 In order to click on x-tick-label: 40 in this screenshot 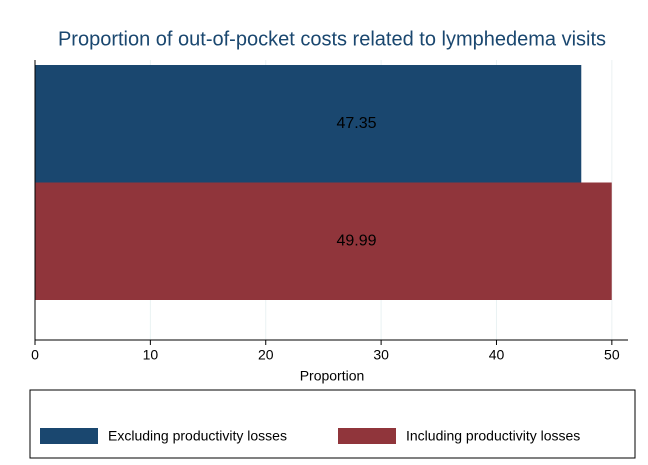, I will do `click(497, 355)`.